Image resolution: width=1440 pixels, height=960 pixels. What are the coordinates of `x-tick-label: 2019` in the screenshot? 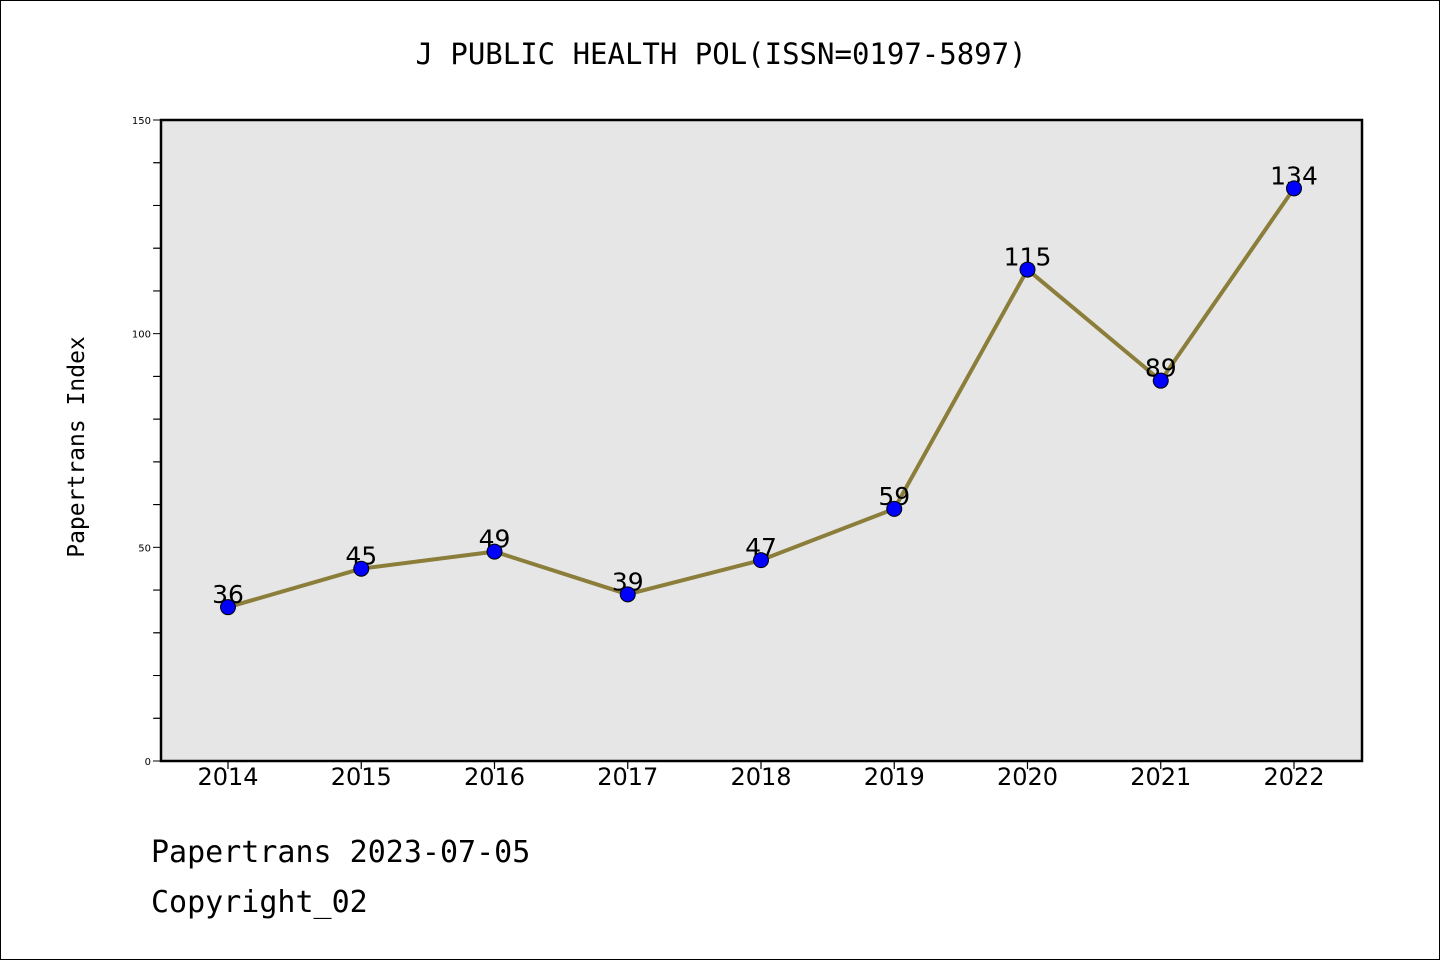 It's located at (894, 777).